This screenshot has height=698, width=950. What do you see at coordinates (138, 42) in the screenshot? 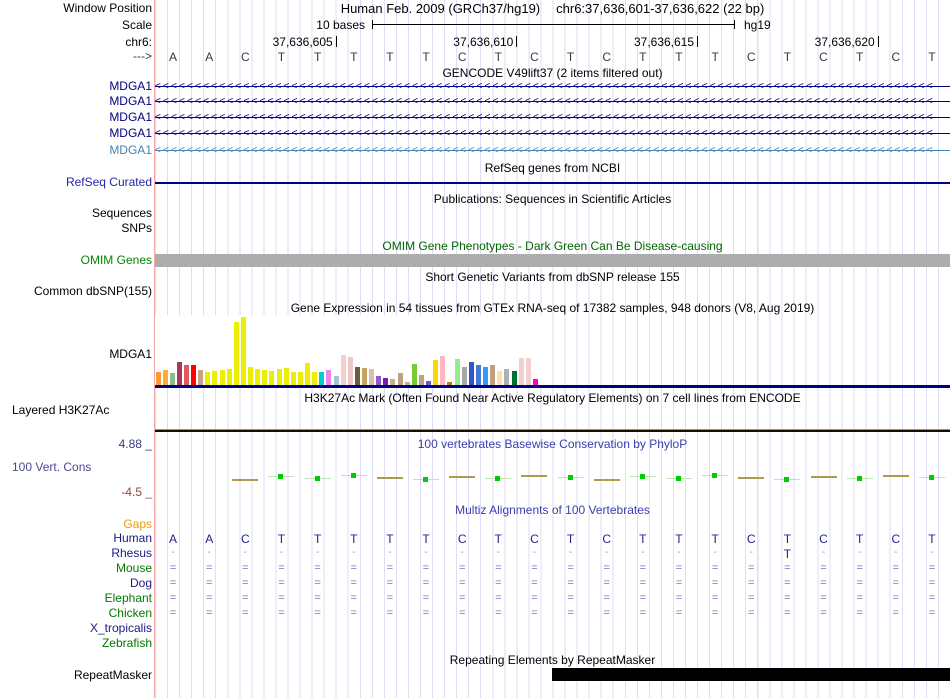
I see `chrom-label: chr6:` at bounding box center [138, 42].